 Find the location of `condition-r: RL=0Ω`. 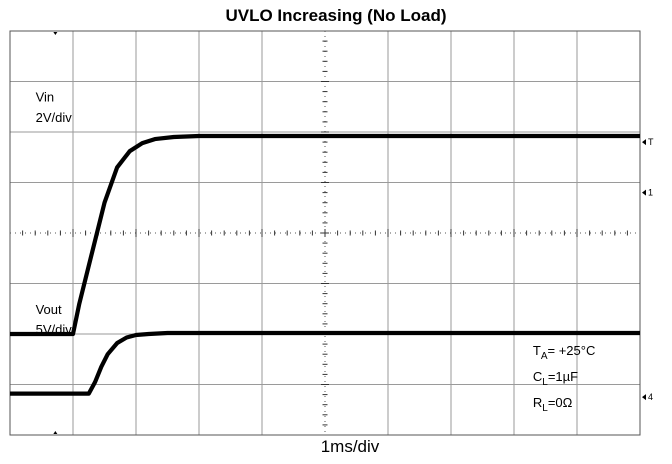

condition-r: RL=0Ω is located at coordinates (553, 404).